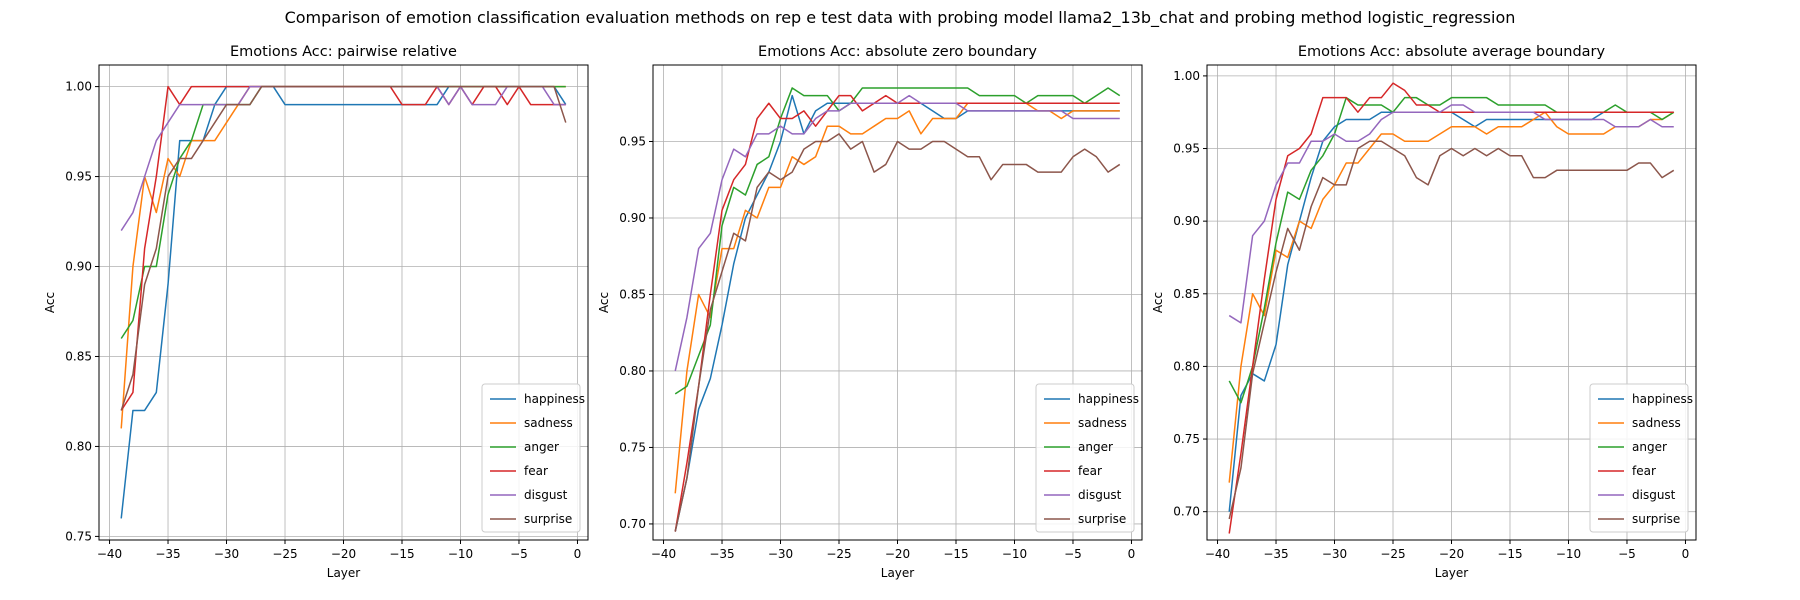 The height and width of the screenshot is (600, 1800). I want to click on series-line-surprise, so click(343, 248).